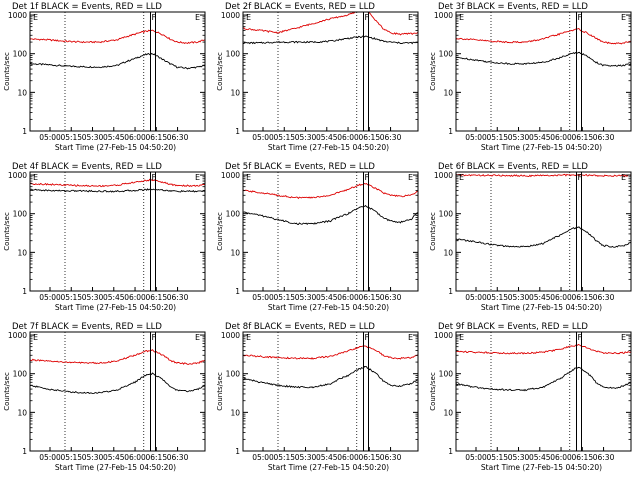  I want to click on chart-title: Det 4f BLACK = Events, RED = LLD, so click(87, 167).